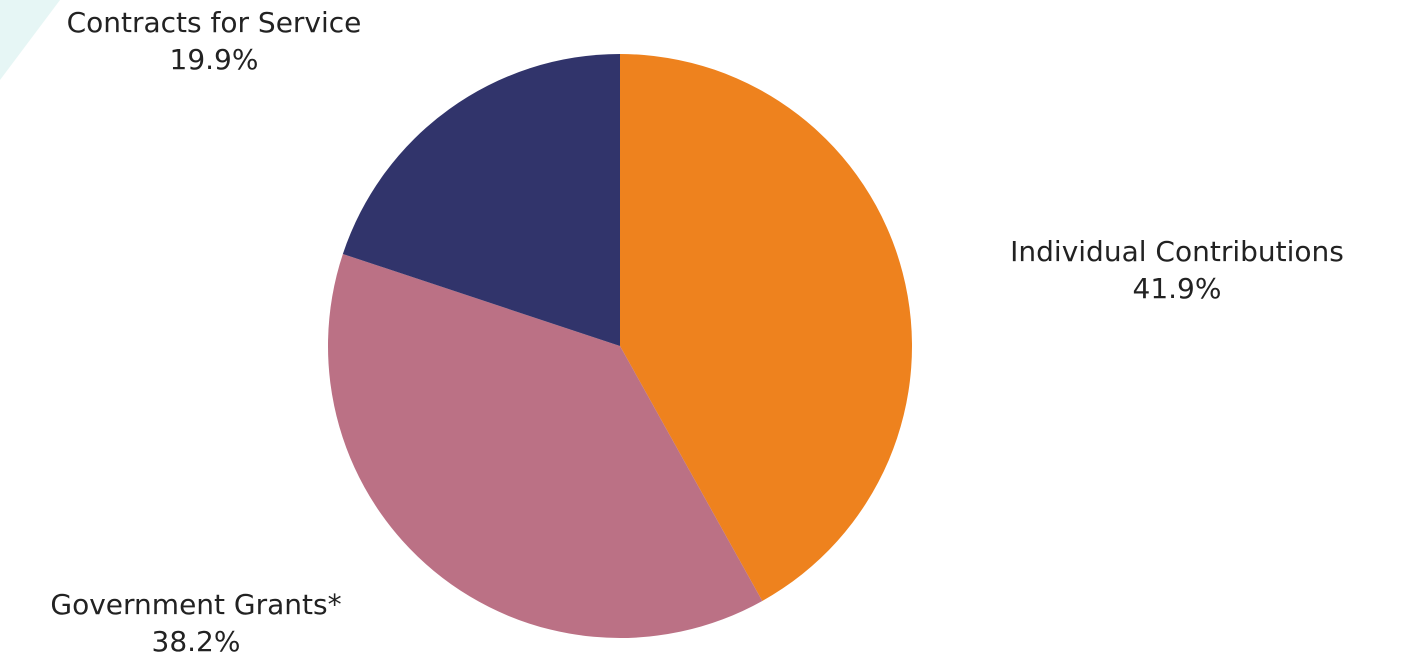 This screenshot has width=1425, height=672. I want to click on slice-name-contracts-for-service: Contracts for Service, so click(214, 22).